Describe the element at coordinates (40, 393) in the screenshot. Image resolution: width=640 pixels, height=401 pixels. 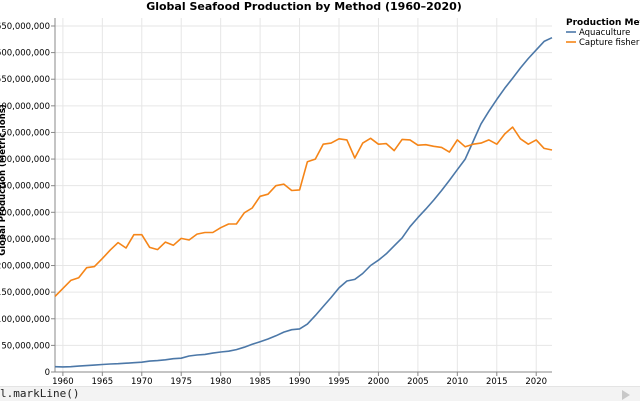
I see `code-text: l.markLine()` at that location.